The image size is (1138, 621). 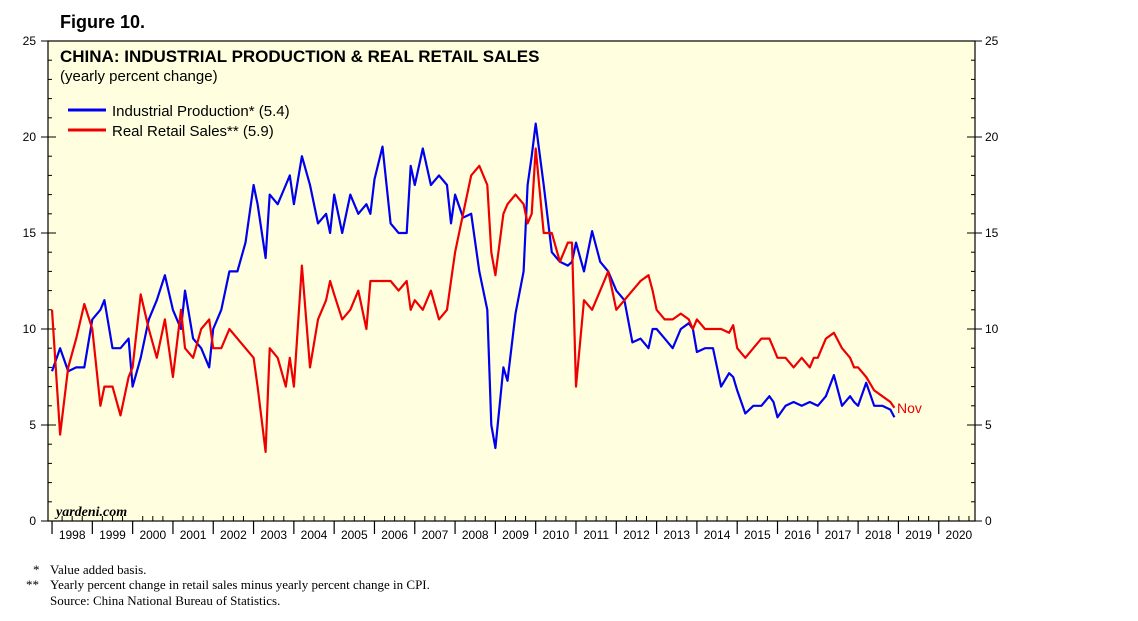 I want to click on x-tick-label: 2000, so click(x=152, y=535).